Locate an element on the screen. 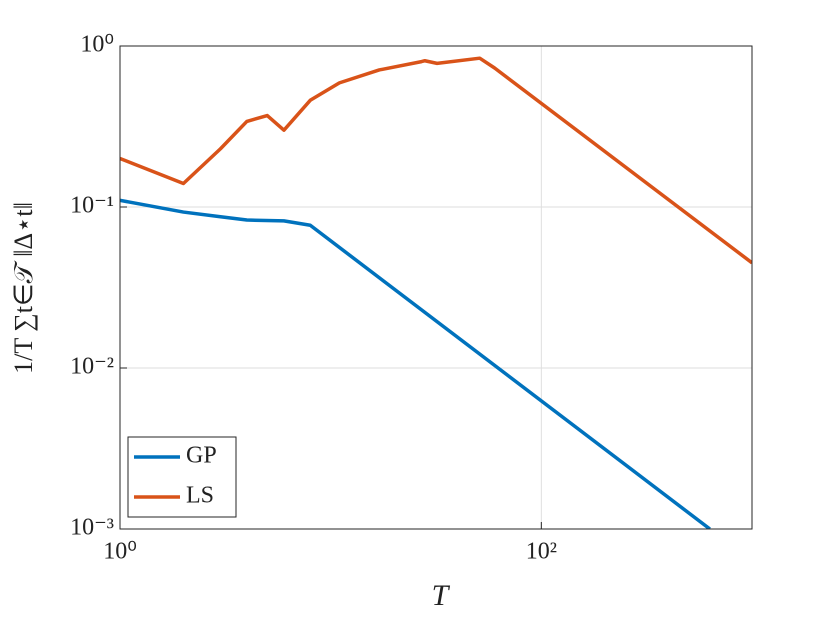  legend-label: LS is located at coordinates (200, 496).